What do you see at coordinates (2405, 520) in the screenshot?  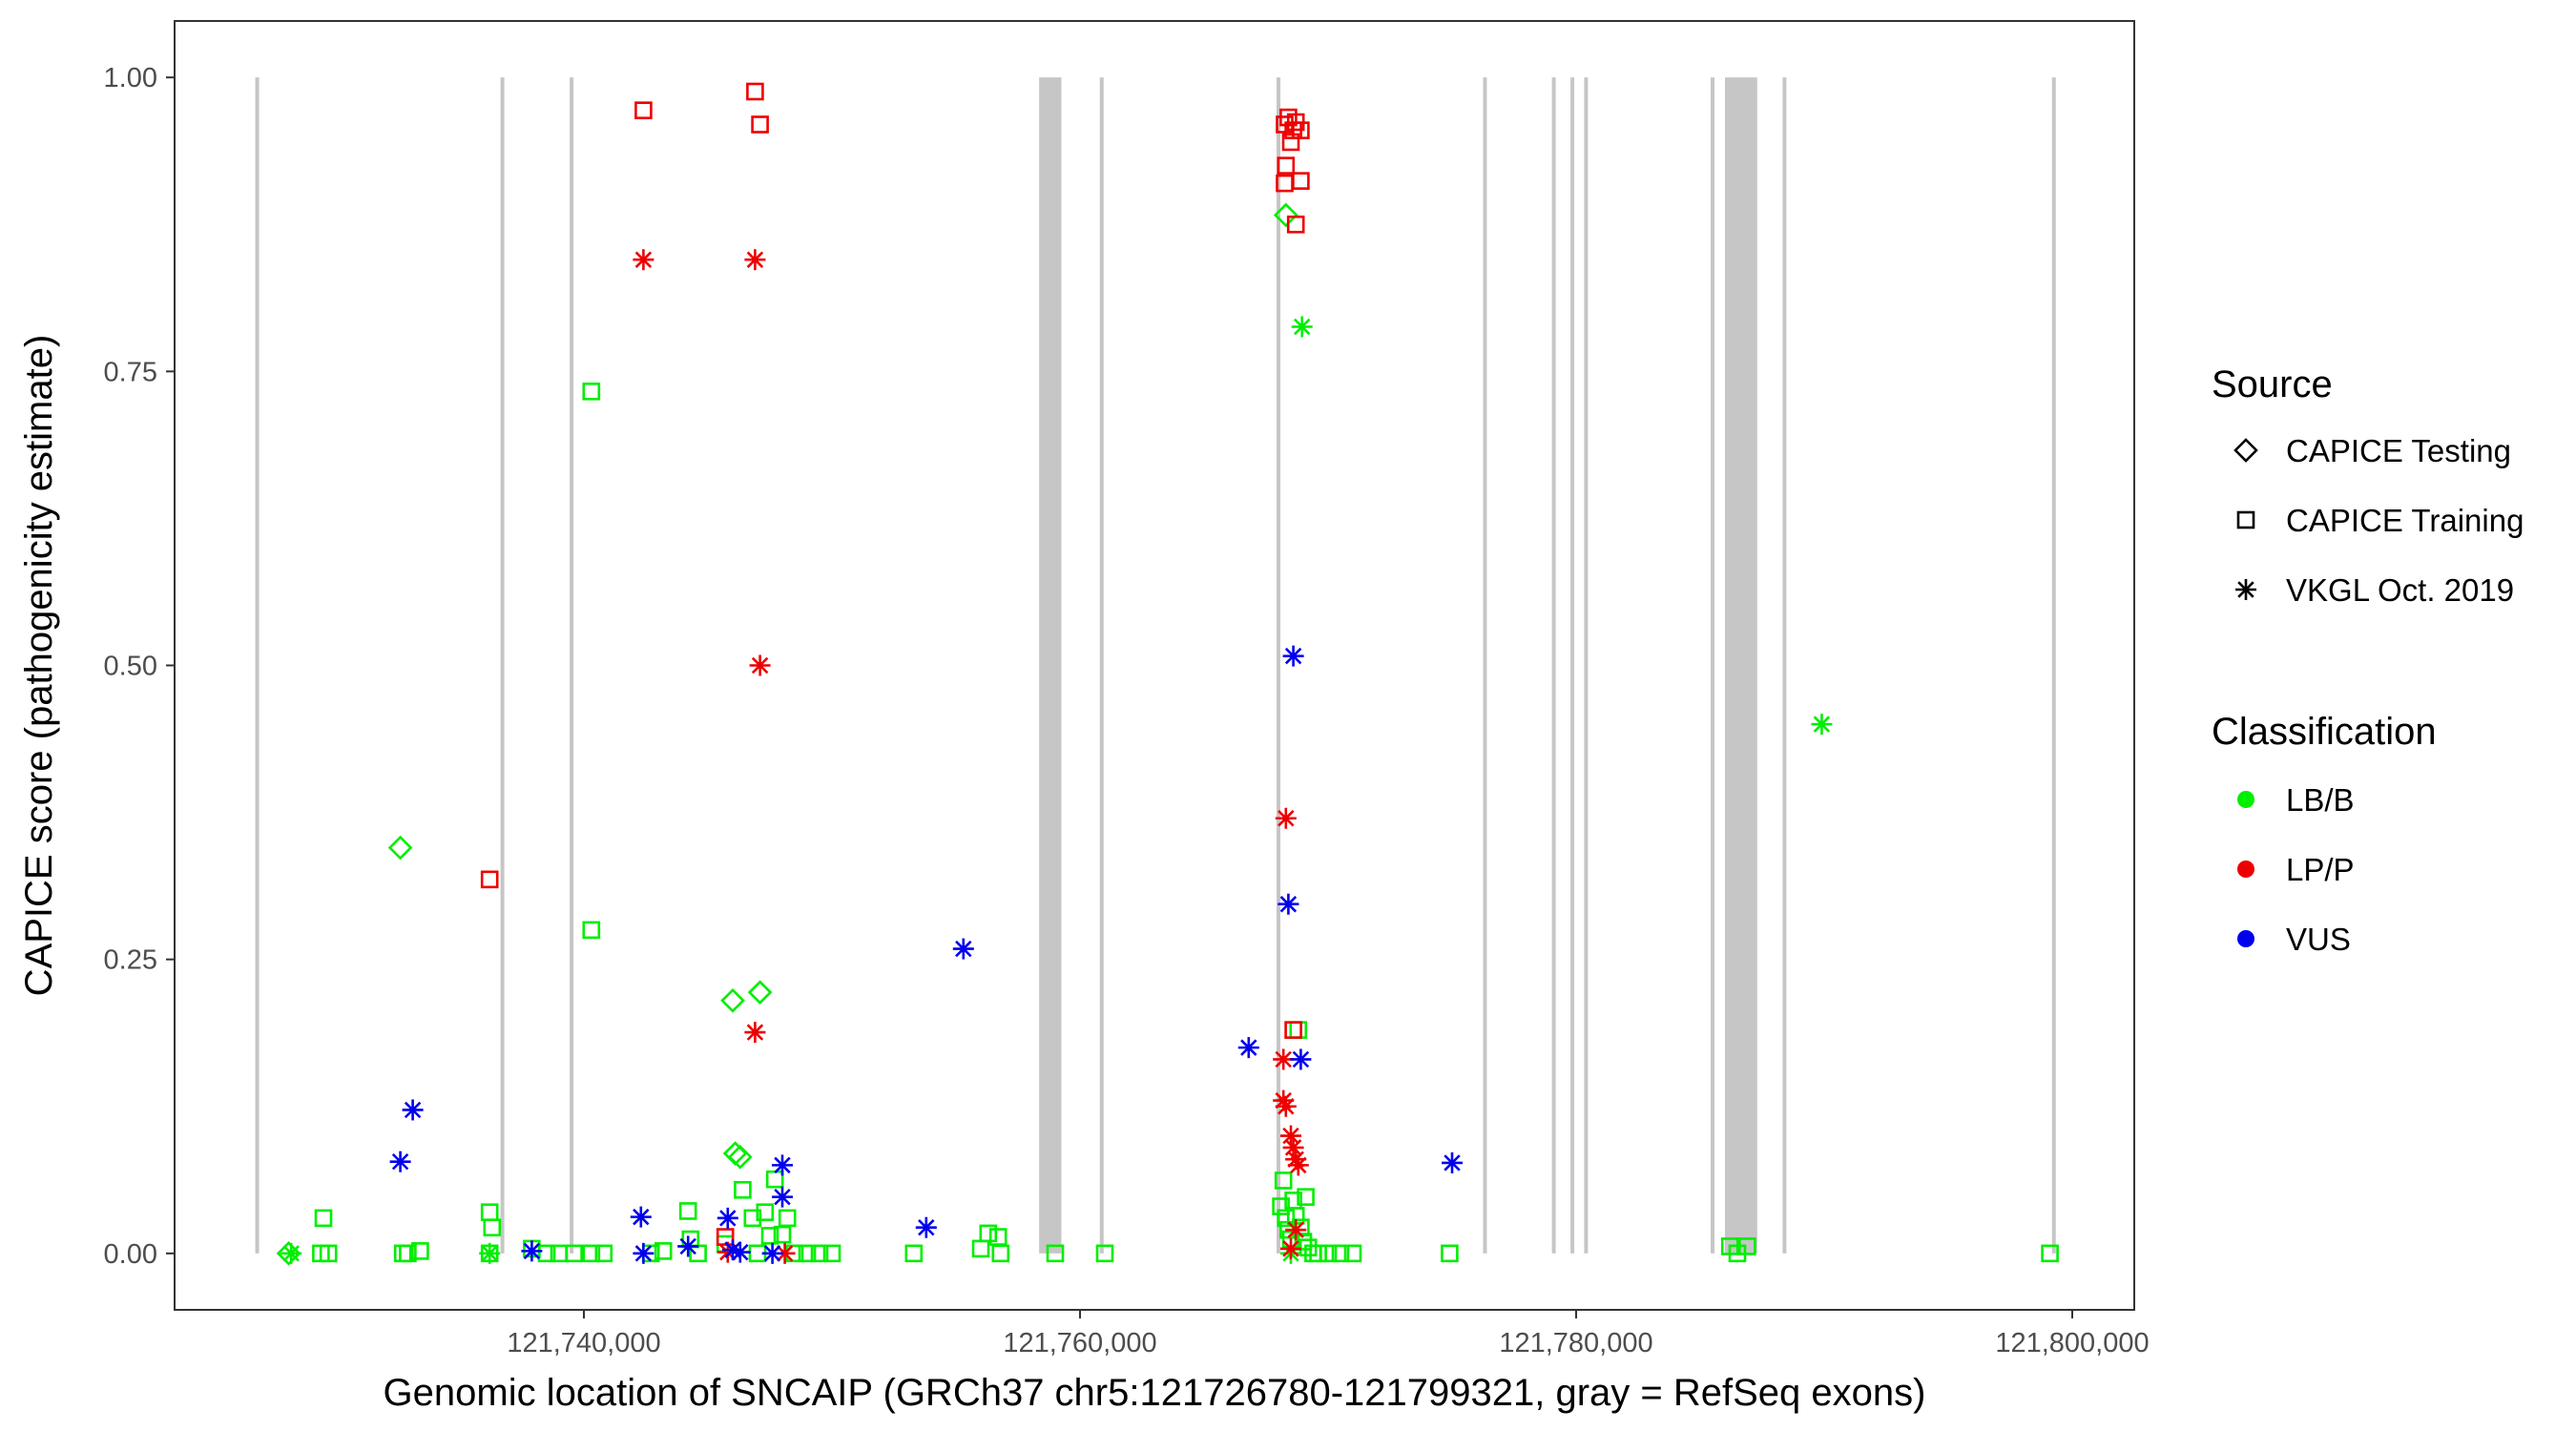 I see `legend-label-source: CAPICE Training` at bounding box center [2405, 520].